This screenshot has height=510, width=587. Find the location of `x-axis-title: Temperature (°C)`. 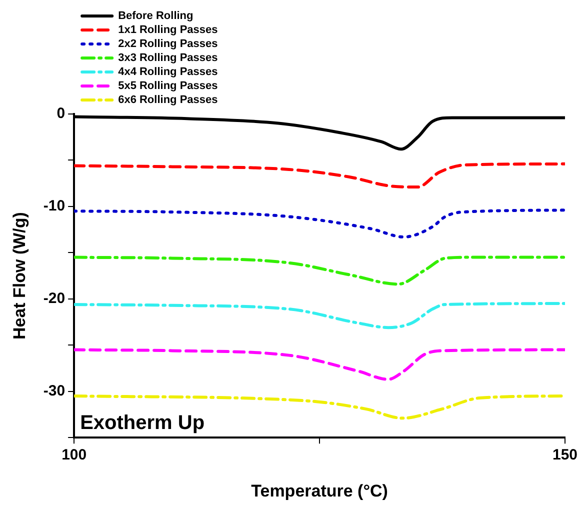

x-axis-title: Temperature (°C) is located at coordinates (319, 490).